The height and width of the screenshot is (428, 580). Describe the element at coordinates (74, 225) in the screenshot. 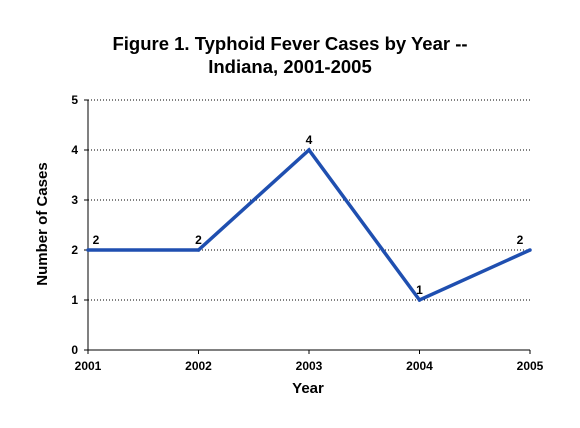

I see `y-tick-labels: 0 1 2 3 4 5` at that location.